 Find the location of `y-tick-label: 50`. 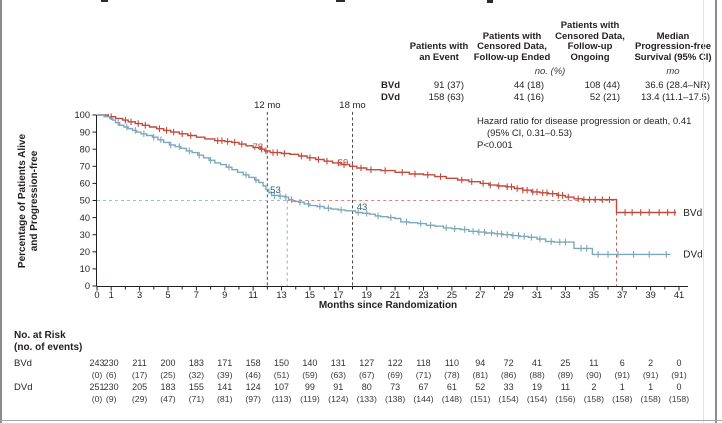

y-tick-label: 50 is located at coordinates (85, 201).